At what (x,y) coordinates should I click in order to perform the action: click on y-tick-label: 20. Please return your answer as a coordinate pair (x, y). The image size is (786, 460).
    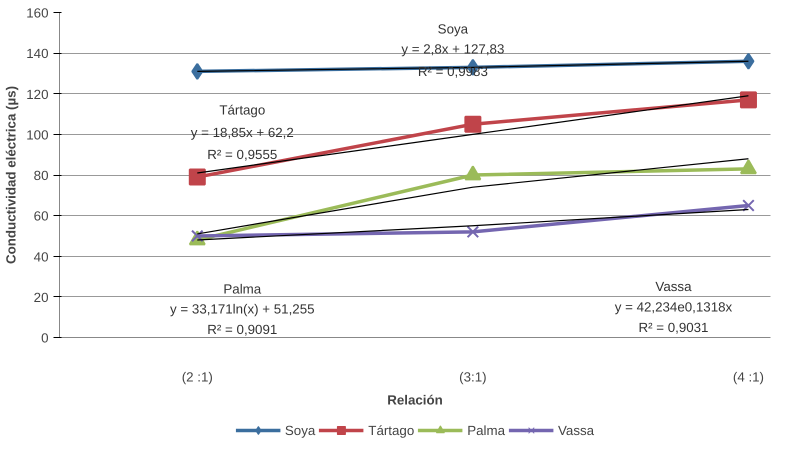
    Looking at the image, I should click on (41, 297).